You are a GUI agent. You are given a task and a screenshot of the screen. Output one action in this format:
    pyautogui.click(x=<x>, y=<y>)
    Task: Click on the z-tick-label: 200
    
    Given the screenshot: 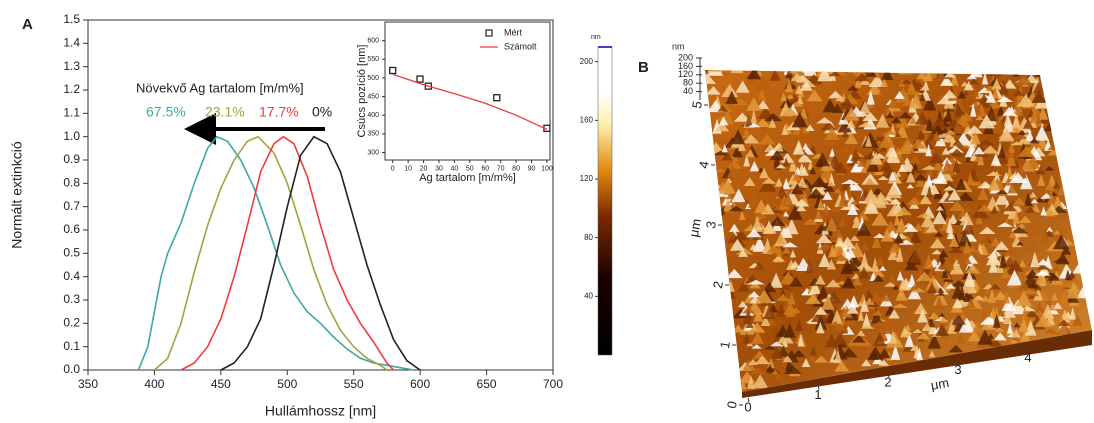 What is the action you would take?
    pyautogui.click(x=685, y=57)
    